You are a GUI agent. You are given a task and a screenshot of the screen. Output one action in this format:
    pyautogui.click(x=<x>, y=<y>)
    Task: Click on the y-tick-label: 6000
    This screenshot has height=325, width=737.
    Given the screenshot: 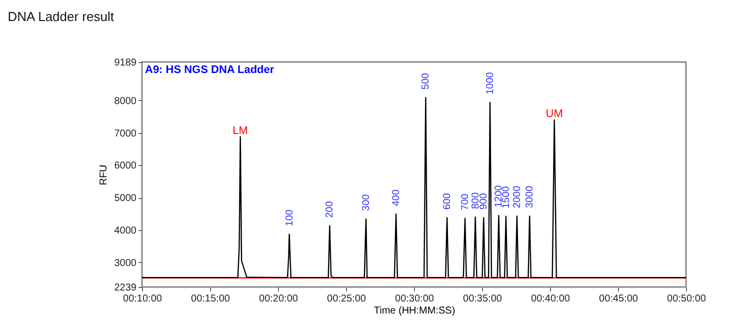 What is the action you would take?
    pyautogui.click(x=125, y=166)
    